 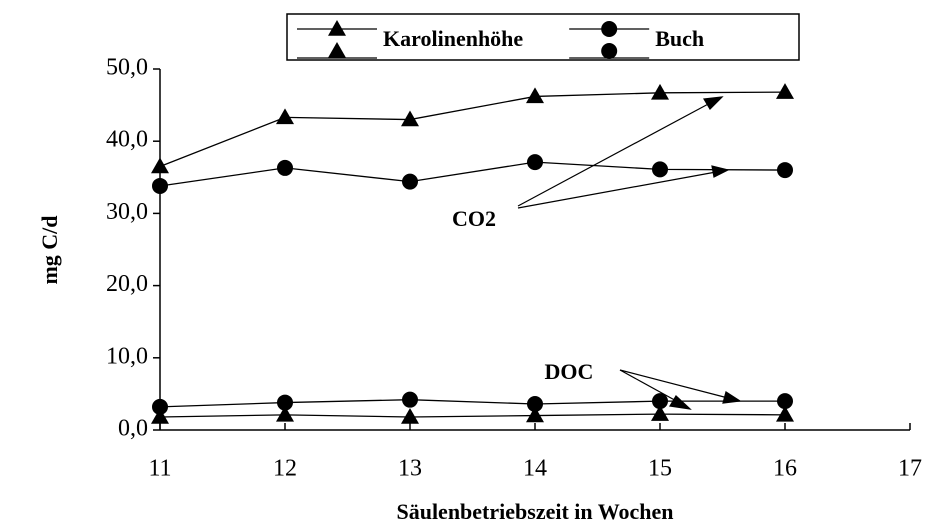 I want to click on x-tick-label: 13, so click(x=410, y=469).